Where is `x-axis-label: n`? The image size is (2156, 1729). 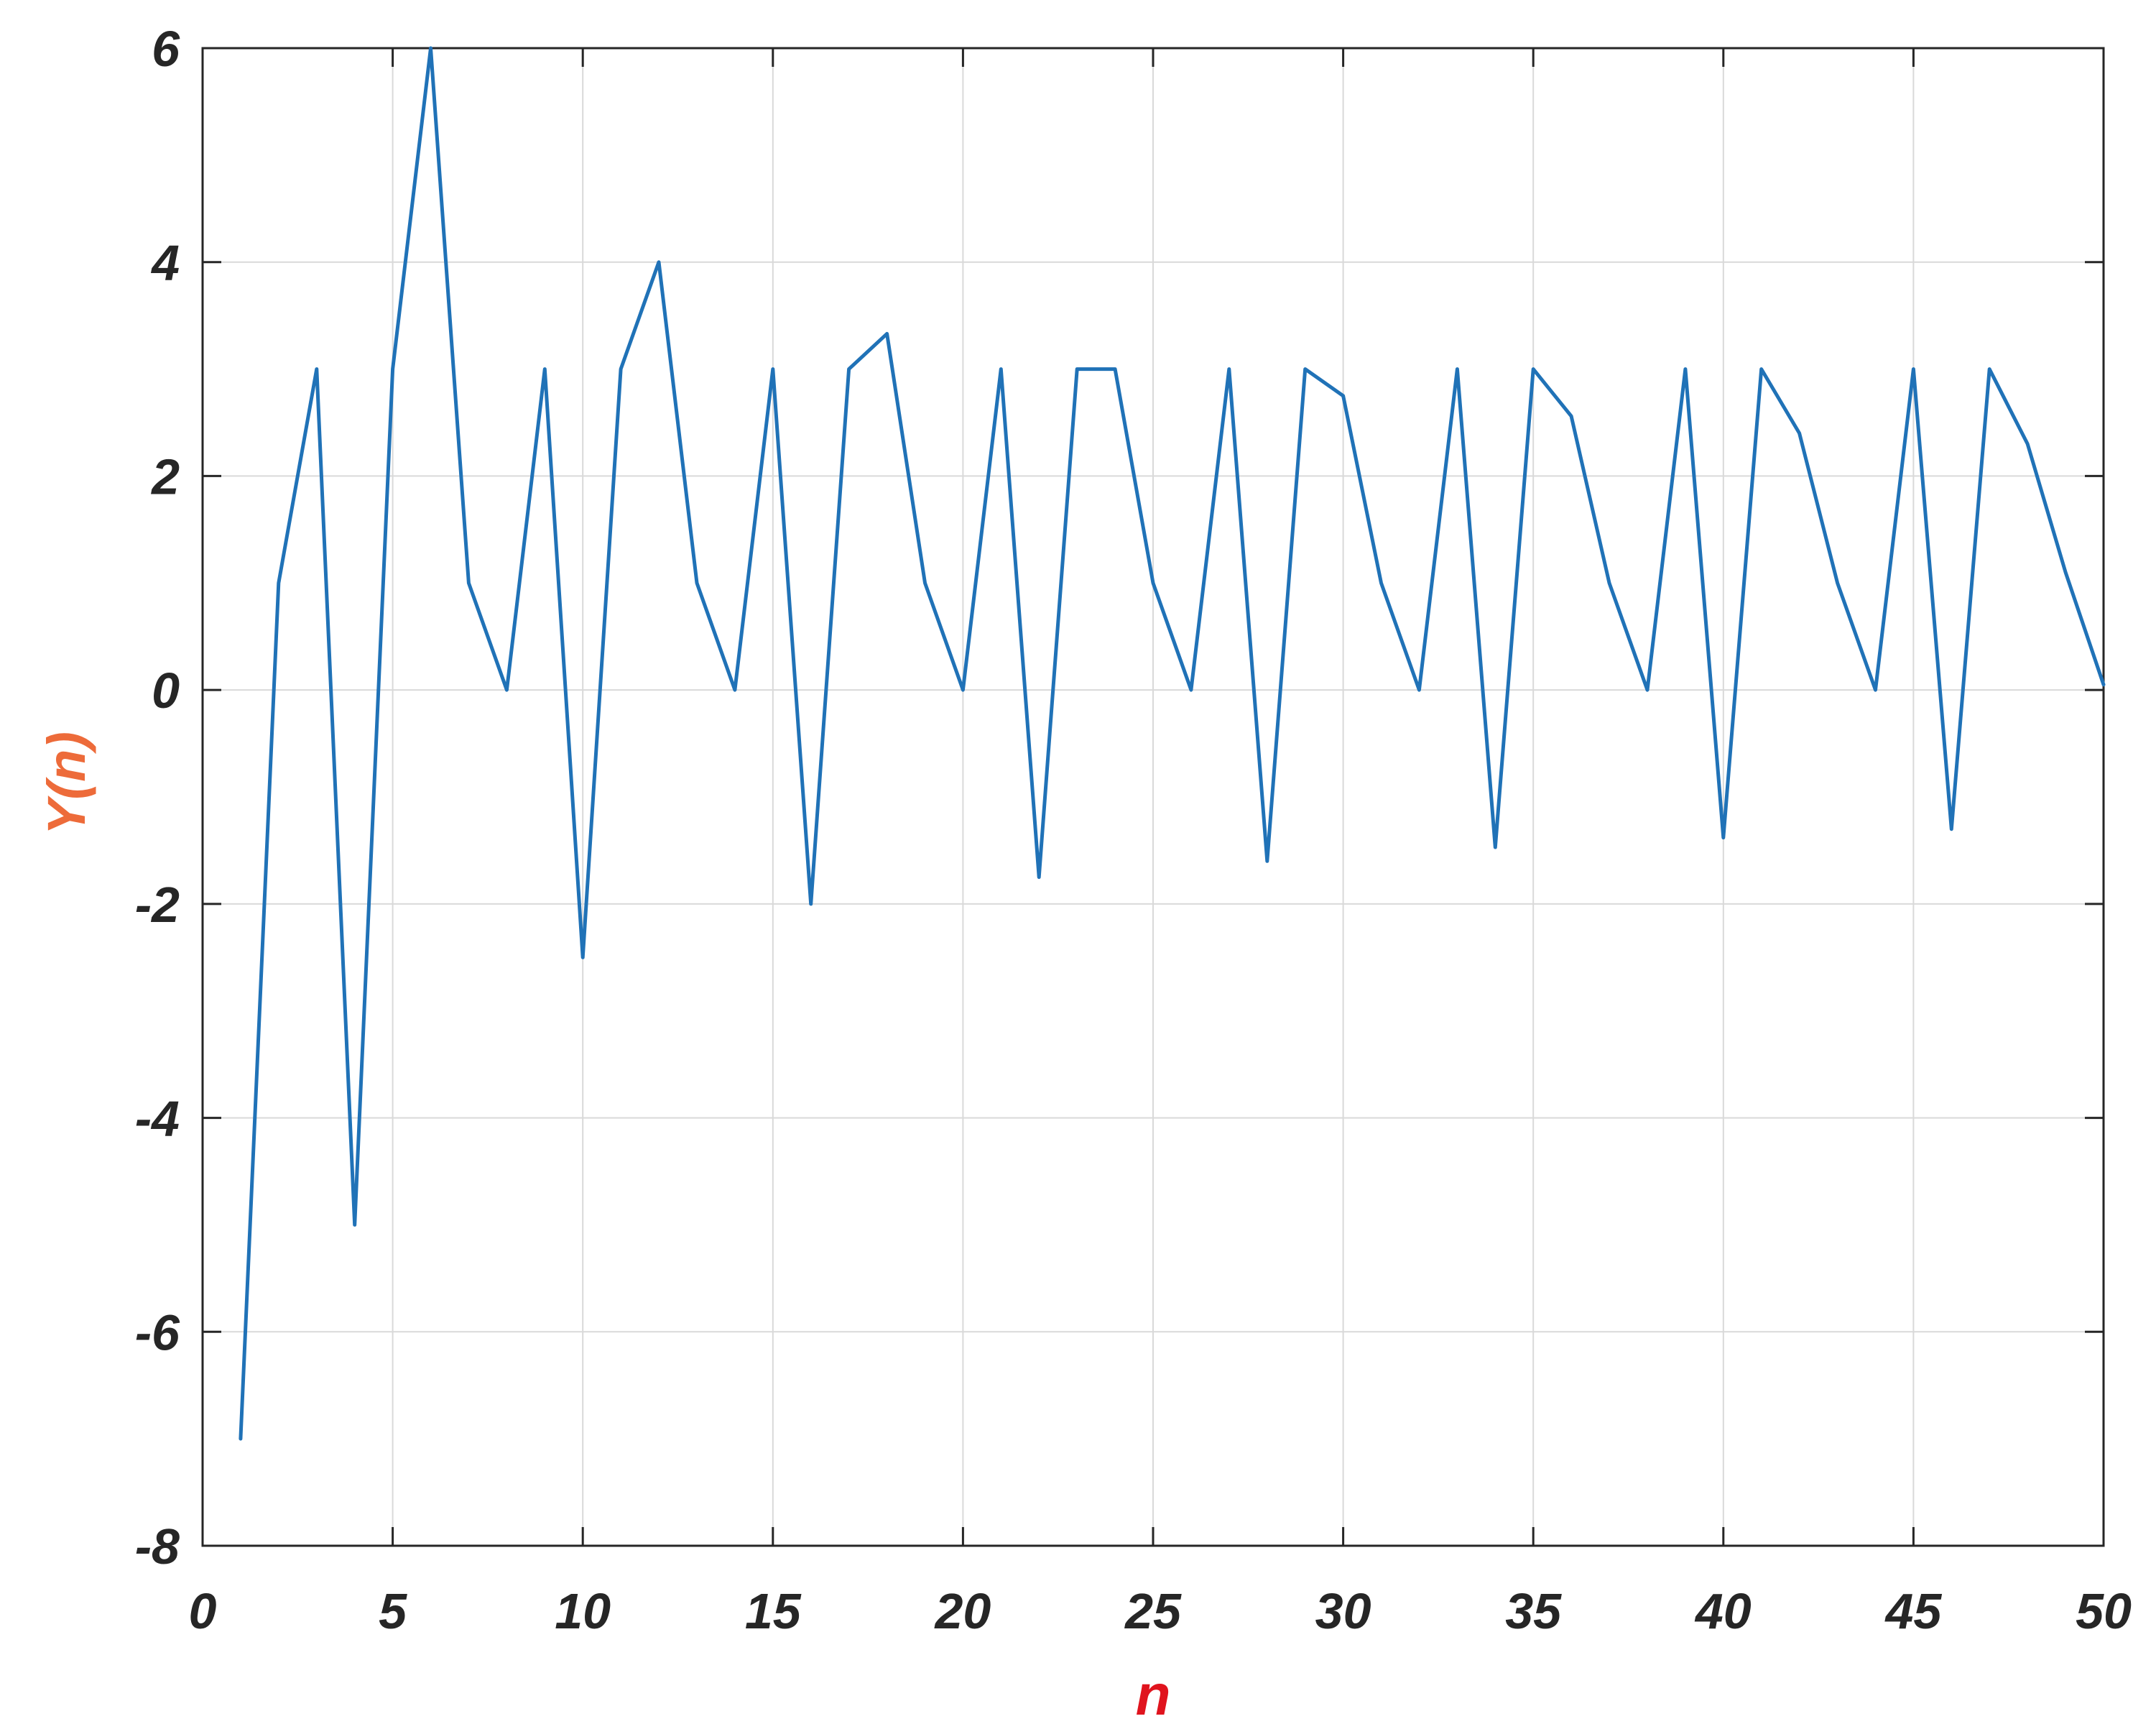 x-axis-label: n is located at coordinates (1153, 1695).